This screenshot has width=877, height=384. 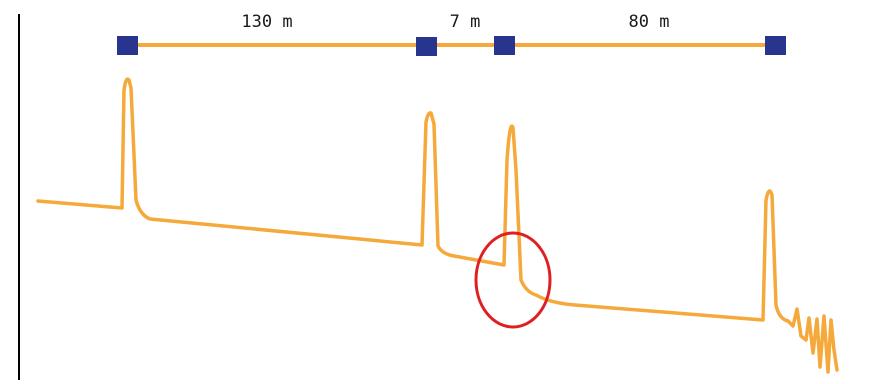 I want to click on segment-label-1: 130 m, so click(x=267, y=22).